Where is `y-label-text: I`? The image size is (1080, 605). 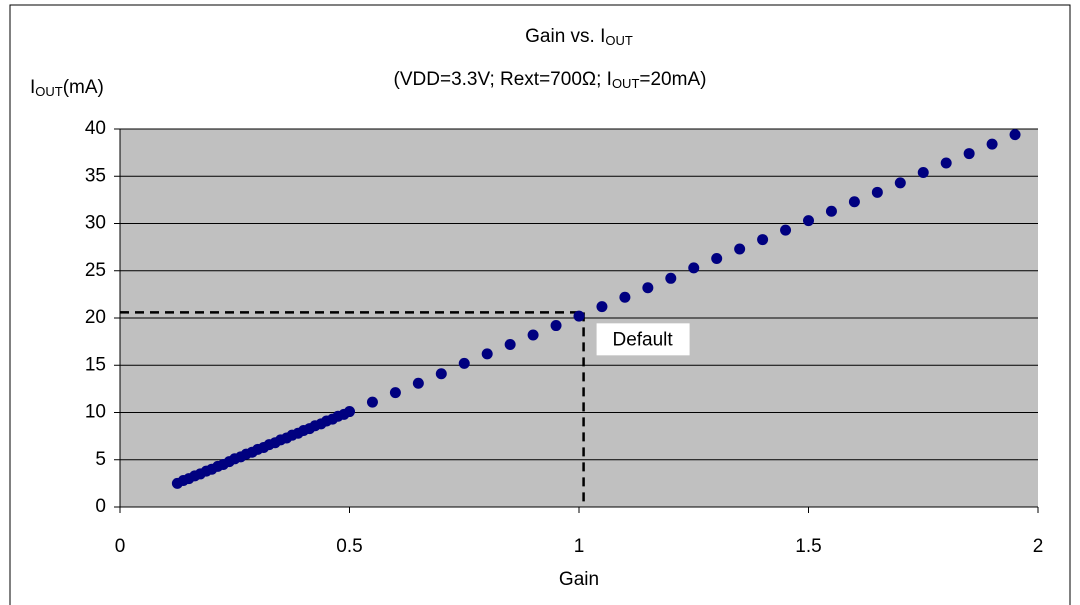 y-label-text: I is located at coordinates (32, 87).